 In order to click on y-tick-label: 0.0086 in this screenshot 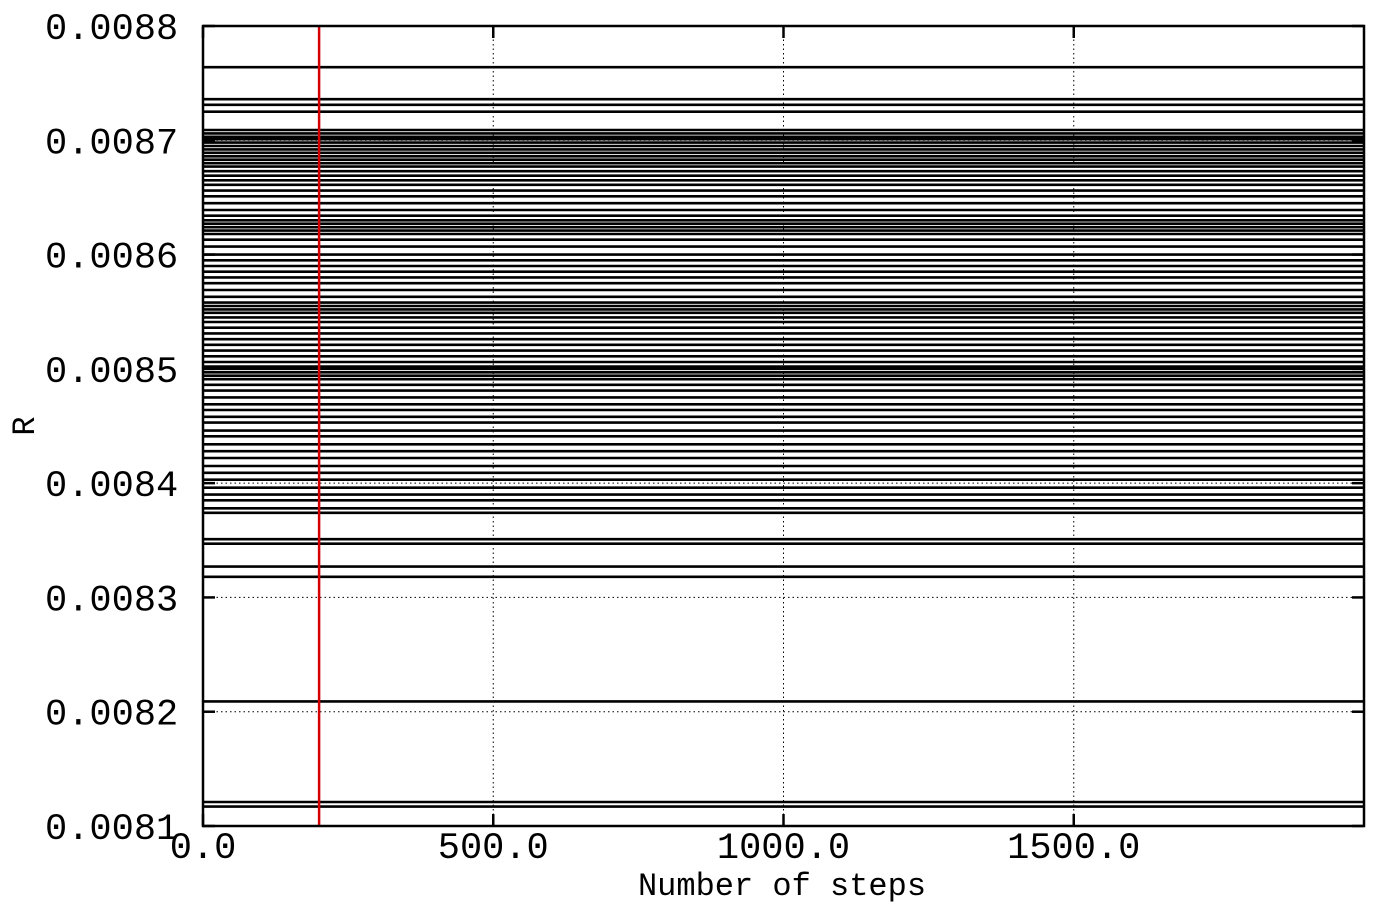, I will do `click(111, 259)`.